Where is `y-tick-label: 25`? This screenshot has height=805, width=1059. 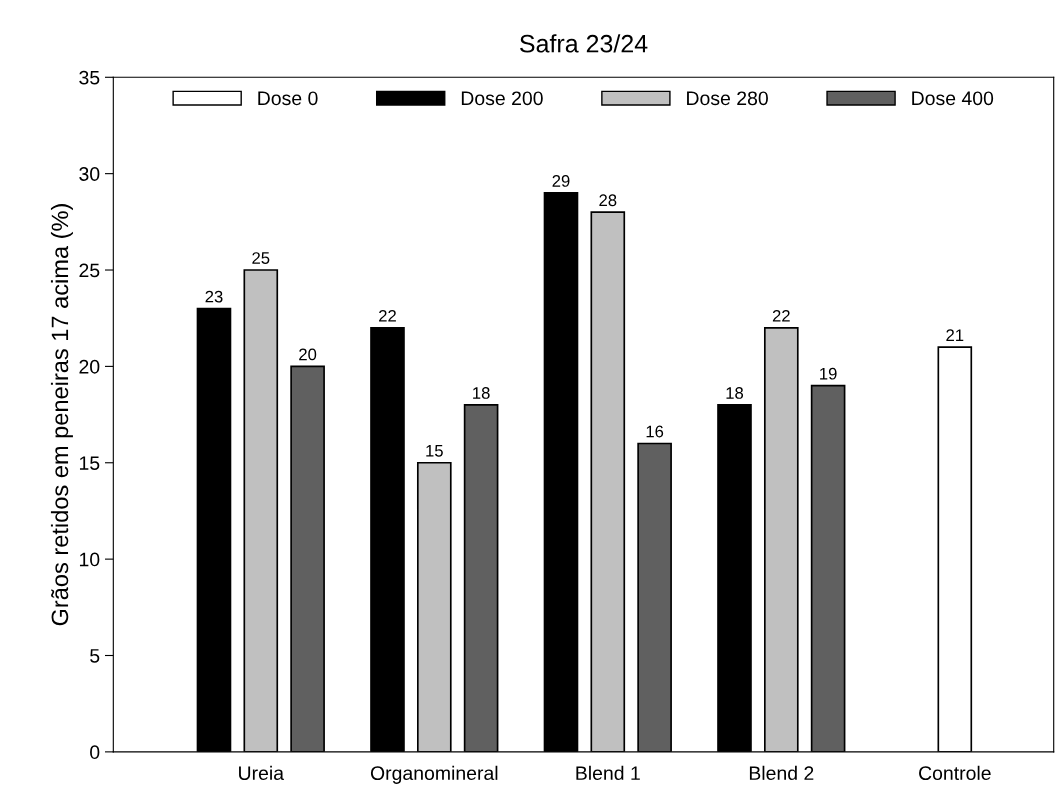
y-tick-label: 25 is located at coordinates (89, 270).